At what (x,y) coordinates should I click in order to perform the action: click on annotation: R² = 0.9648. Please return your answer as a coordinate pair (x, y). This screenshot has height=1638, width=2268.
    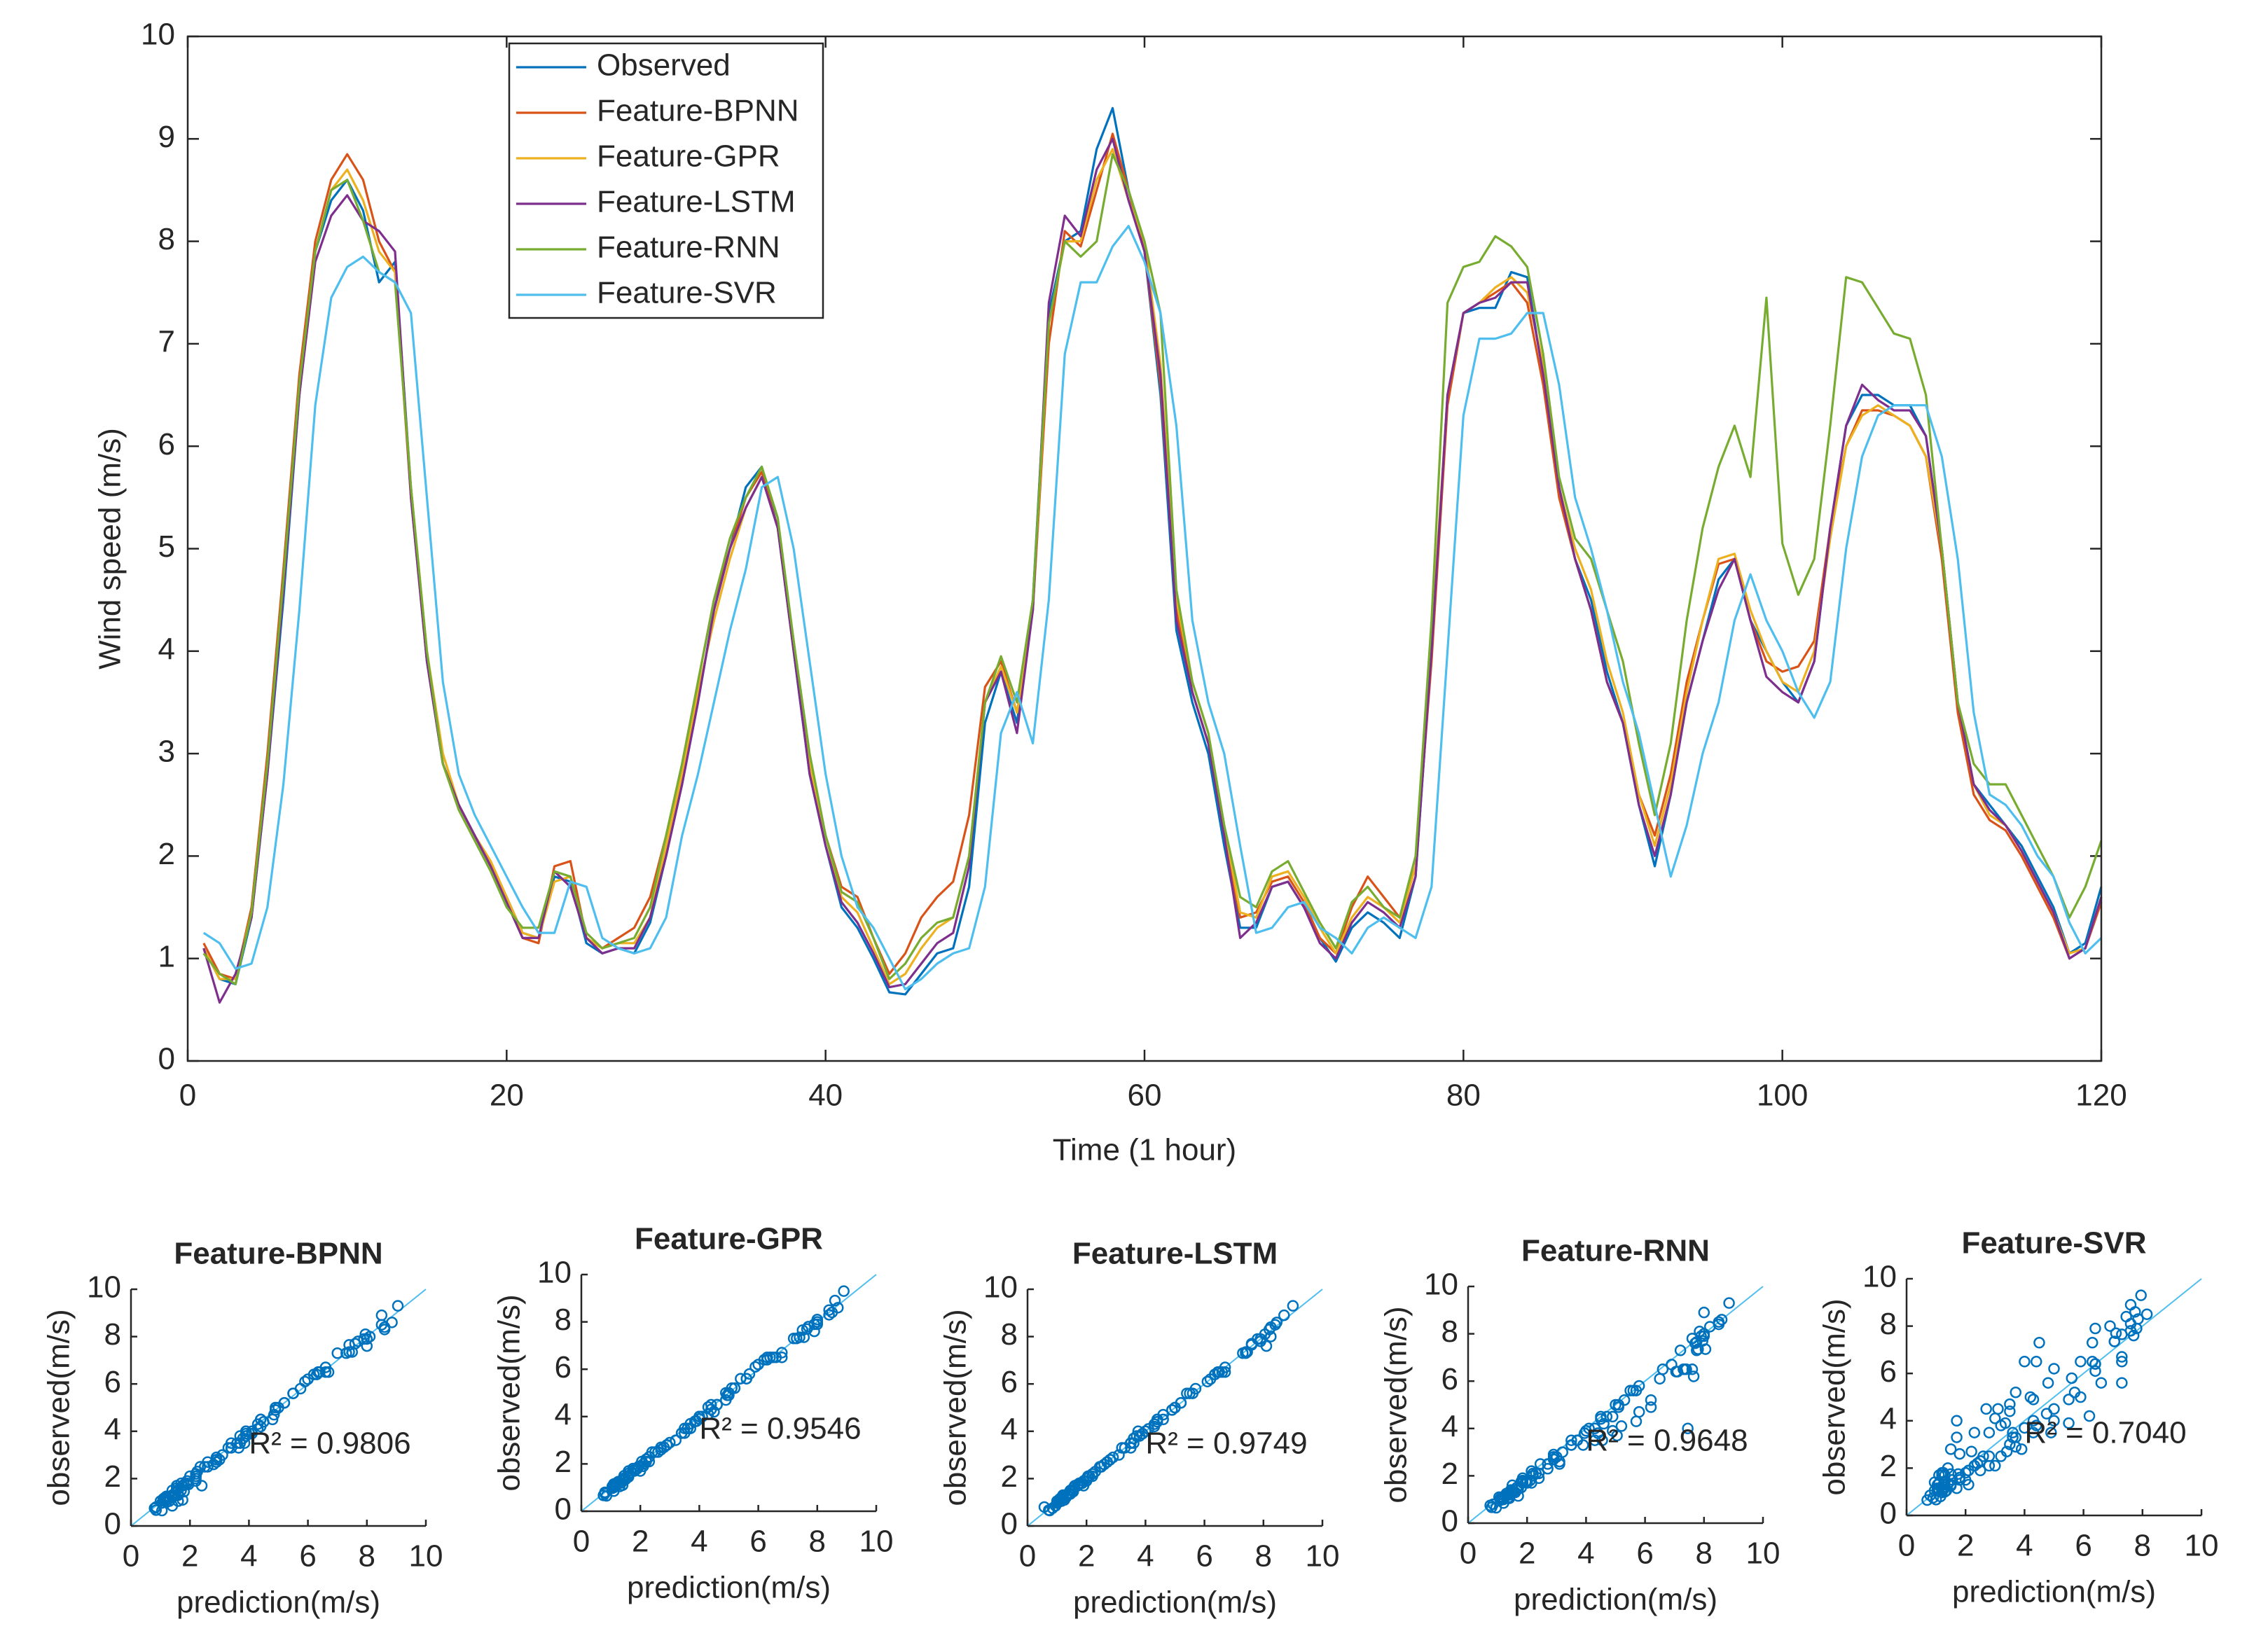
    Looking at the image, I should click on (1667, 1441).